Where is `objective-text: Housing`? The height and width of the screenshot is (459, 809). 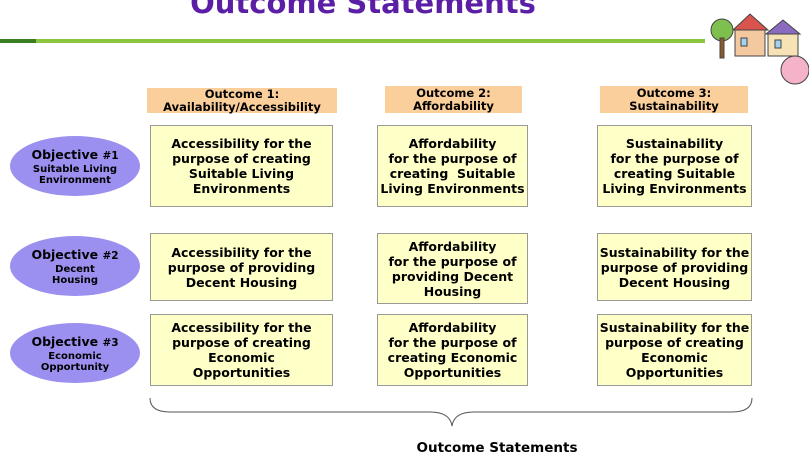
objective-text: Housing is located at coordinates (74, 280).